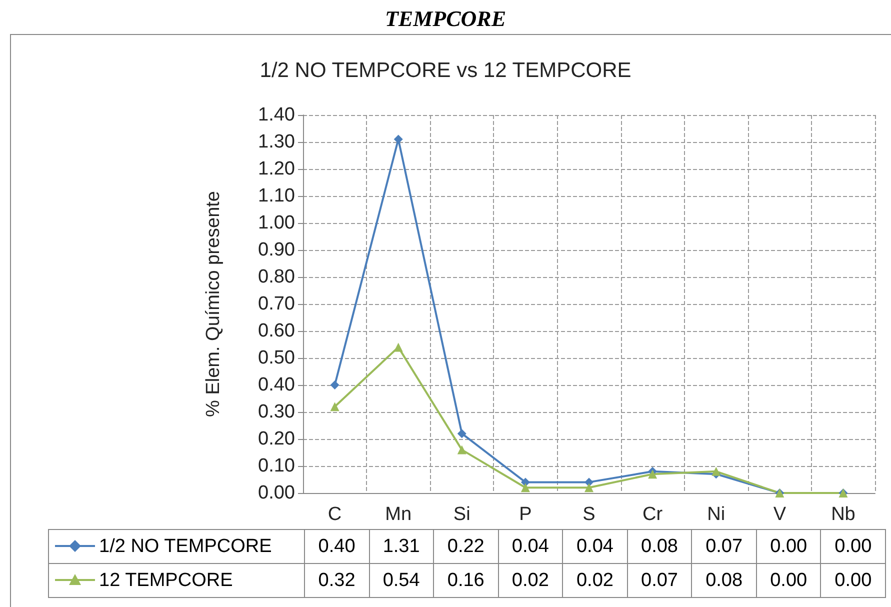 The height and width of the screenshot is (607, 891). What do you see at coordinates (276, 466) in the screenshot?
I see `y-tick-label: 0.10` at bounding box center [276, 466].